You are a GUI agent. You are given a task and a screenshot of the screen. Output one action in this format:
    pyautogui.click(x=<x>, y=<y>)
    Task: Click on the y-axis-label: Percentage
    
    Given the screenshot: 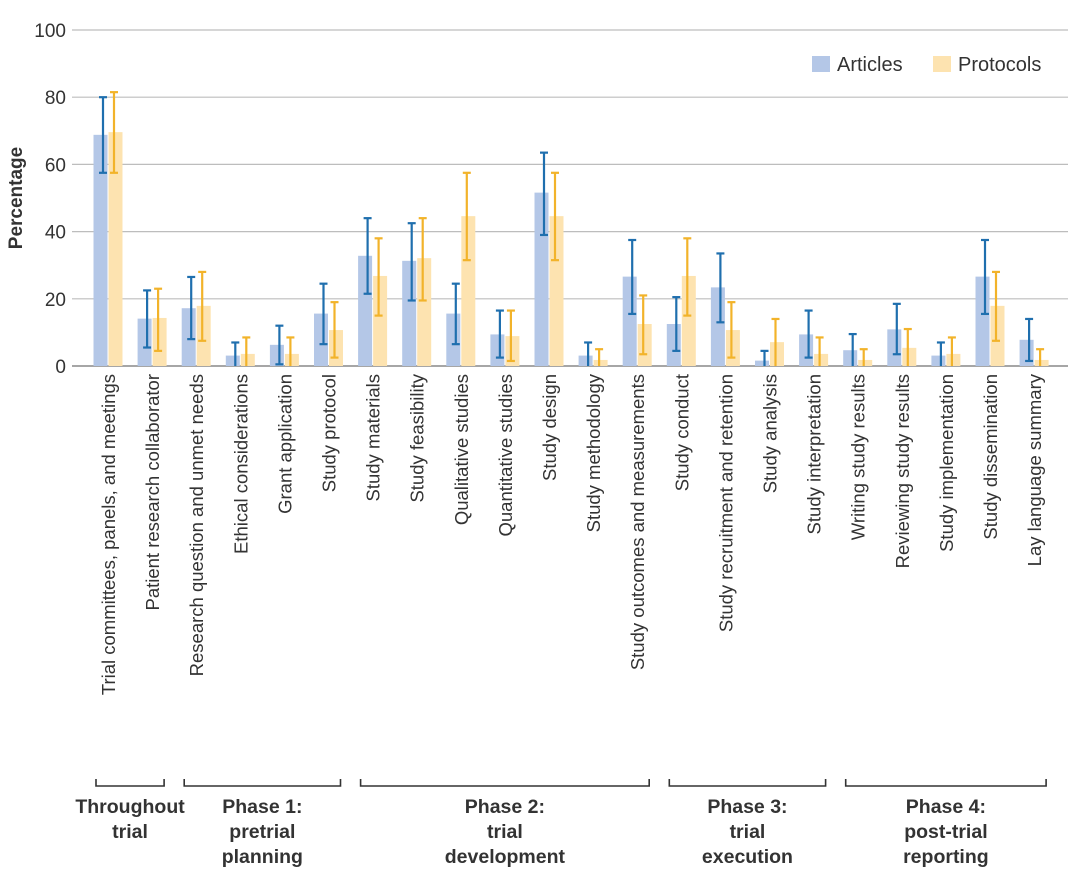 What is the action you would take?
    pyautogui.click(x=16, y=198)
    